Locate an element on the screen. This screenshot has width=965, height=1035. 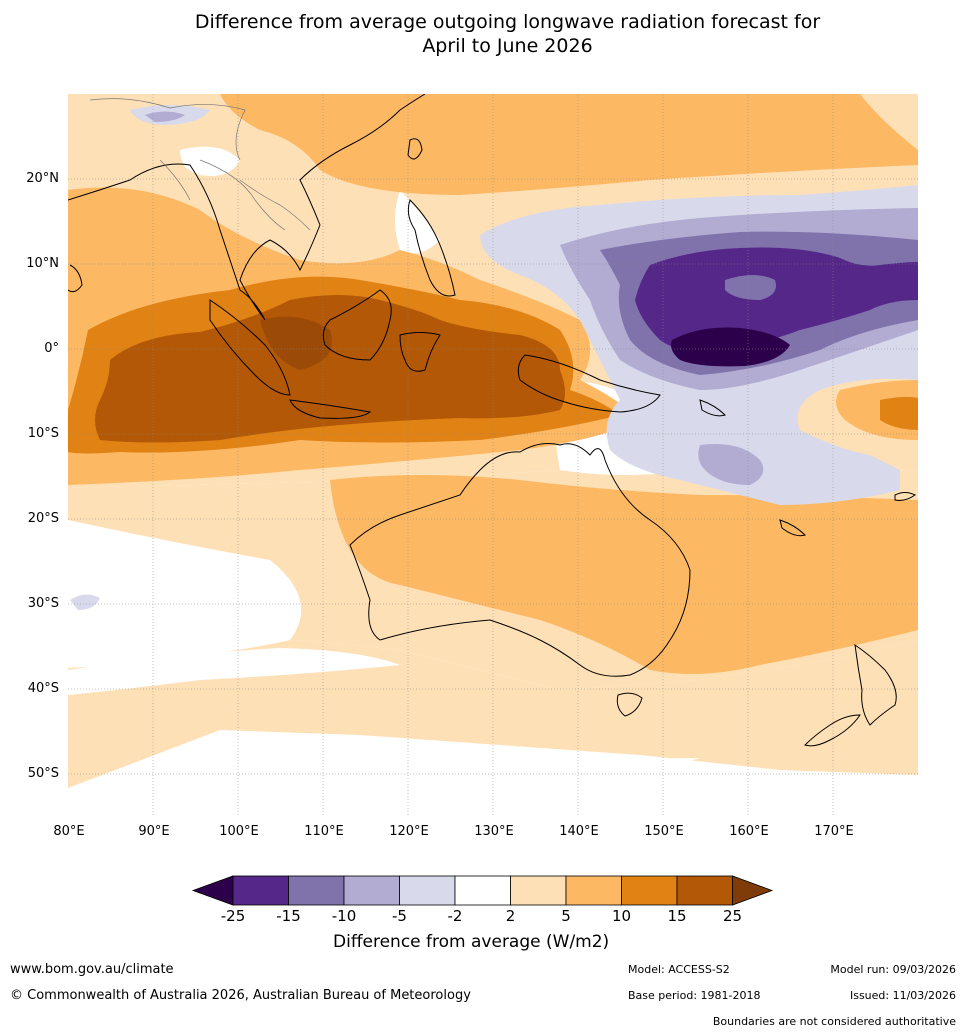
colorbar-tick: -10 is located at coordinates (344, 916).